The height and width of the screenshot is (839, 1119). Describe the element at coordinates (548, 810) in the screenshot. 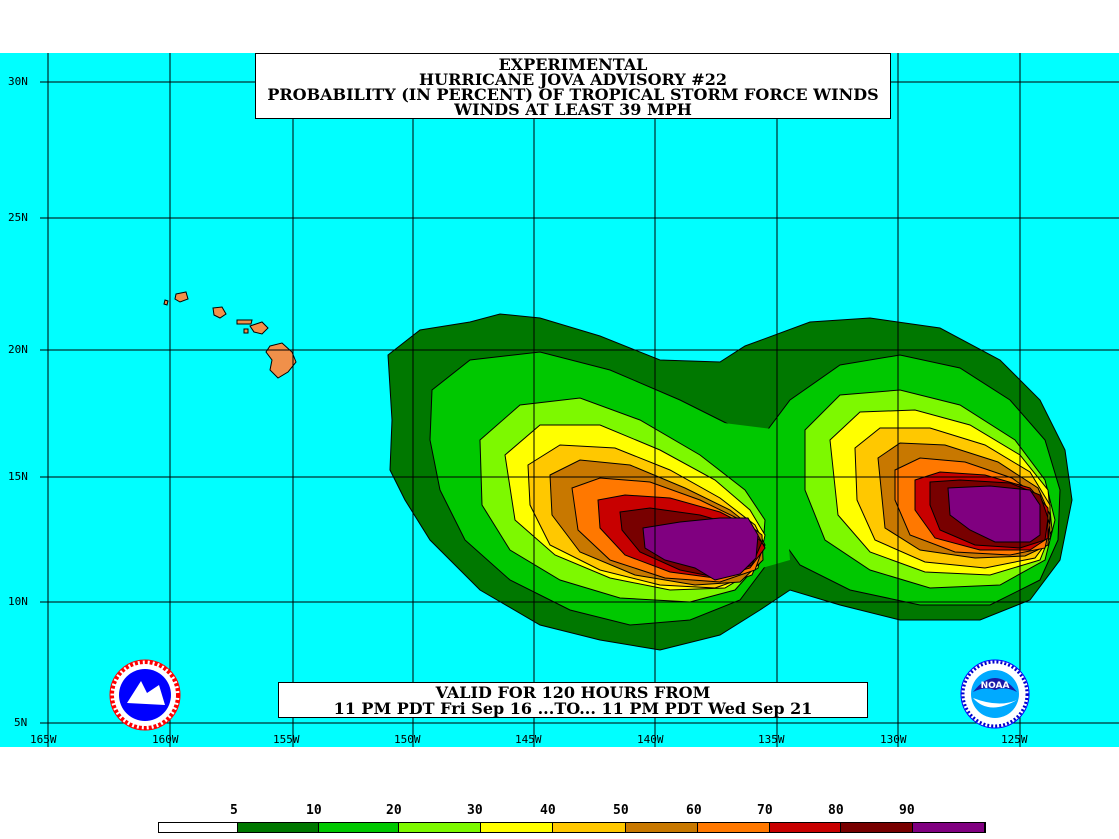

I see `legend-label-40: 40` at that location.